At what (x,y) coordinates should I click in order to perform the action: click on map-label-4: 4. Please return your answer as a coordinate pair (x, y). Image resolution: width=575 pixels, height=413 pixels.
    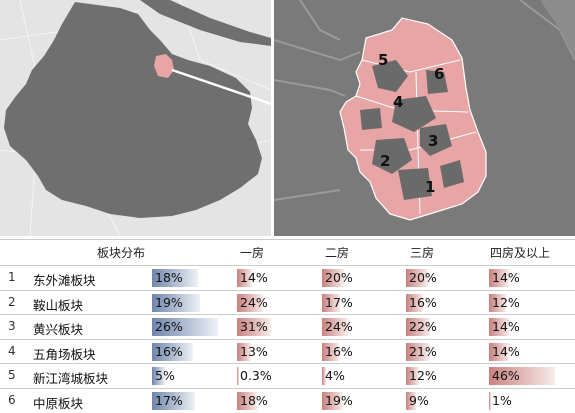
    Looking at the image, I should click on (398, 102).